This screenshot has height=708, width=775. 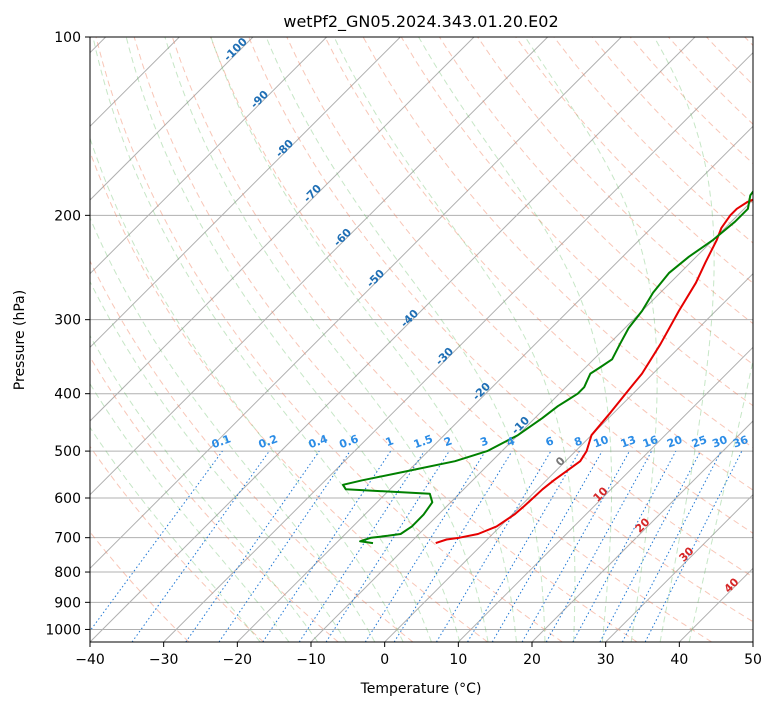 What do you see at coordinates (20, 340) in the screenshot?
I see `y-axis-label: Pressure (hPa)` at bounding box center [20, 340].